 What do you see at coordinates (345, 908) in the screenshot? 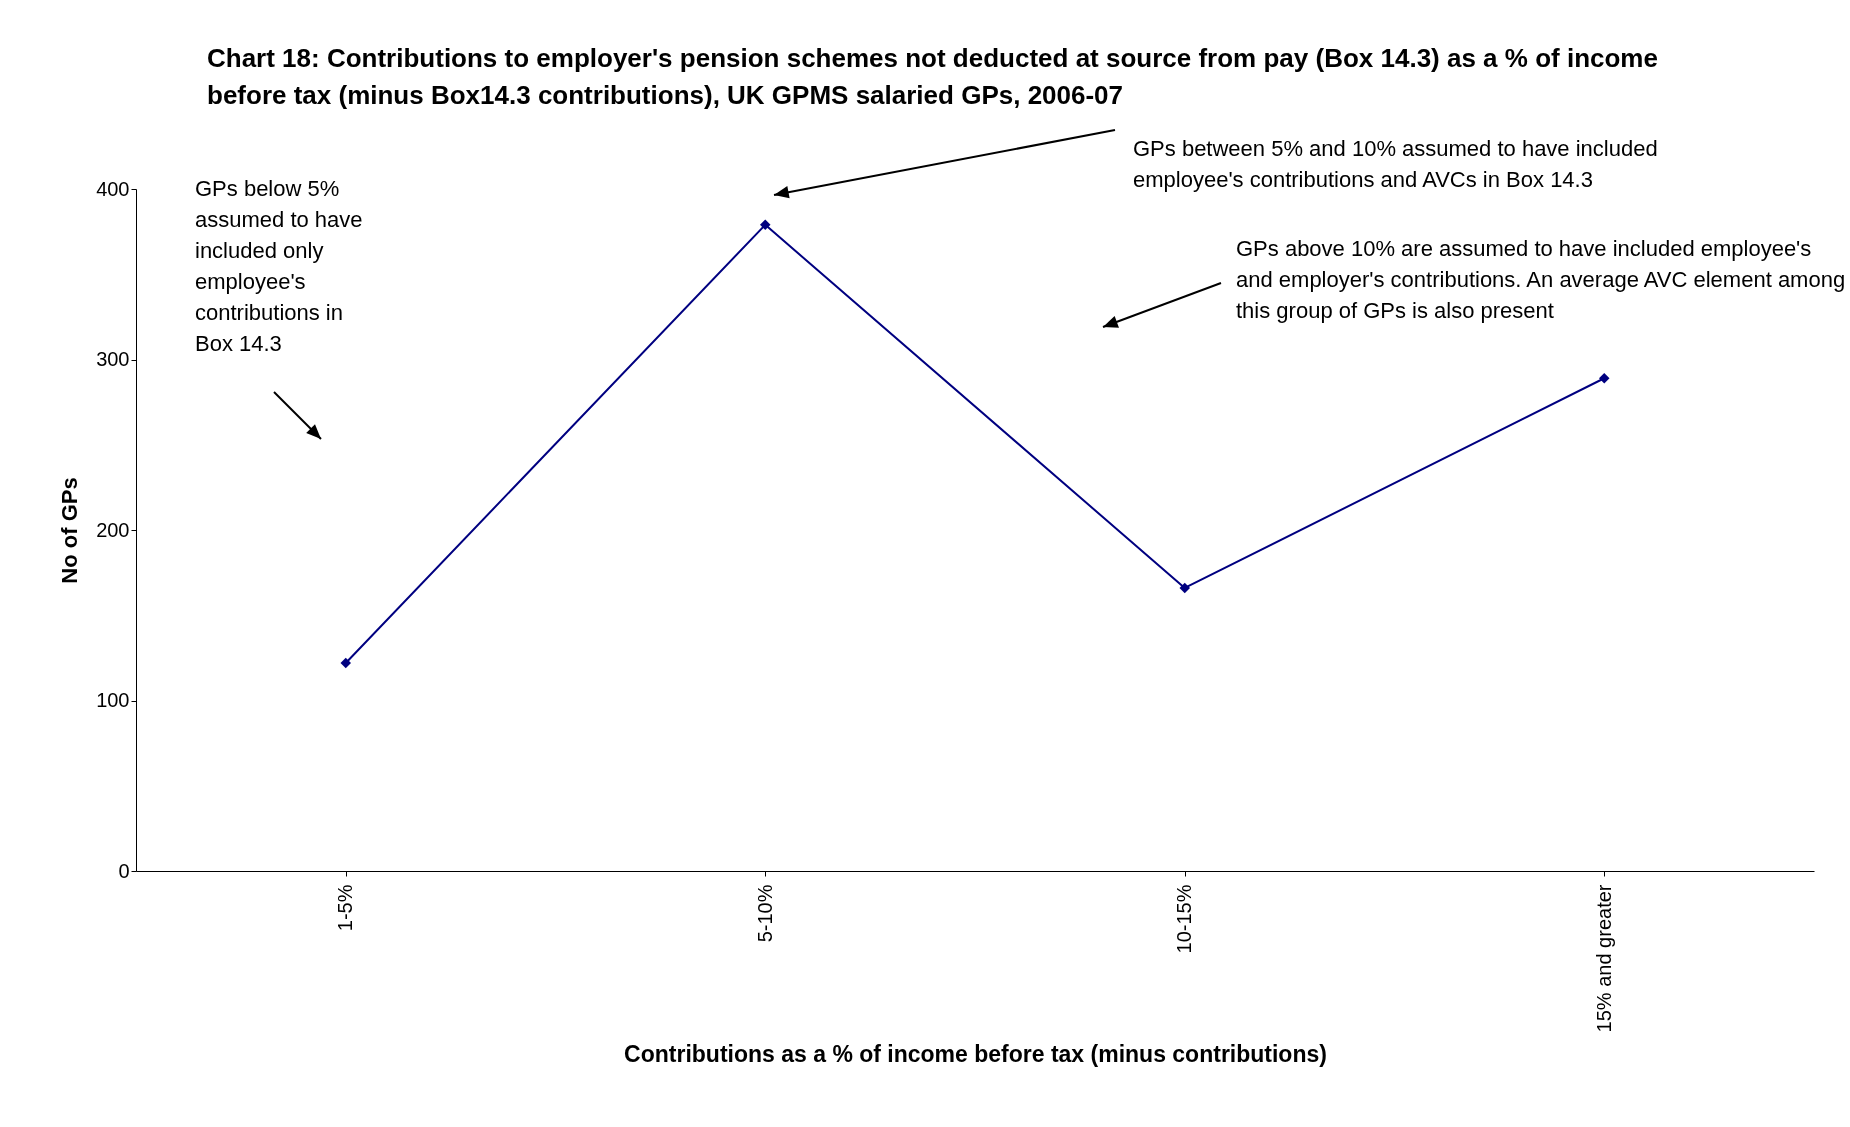
I see `x-tick-label: 1-5%` at bounding box center [345, 908].